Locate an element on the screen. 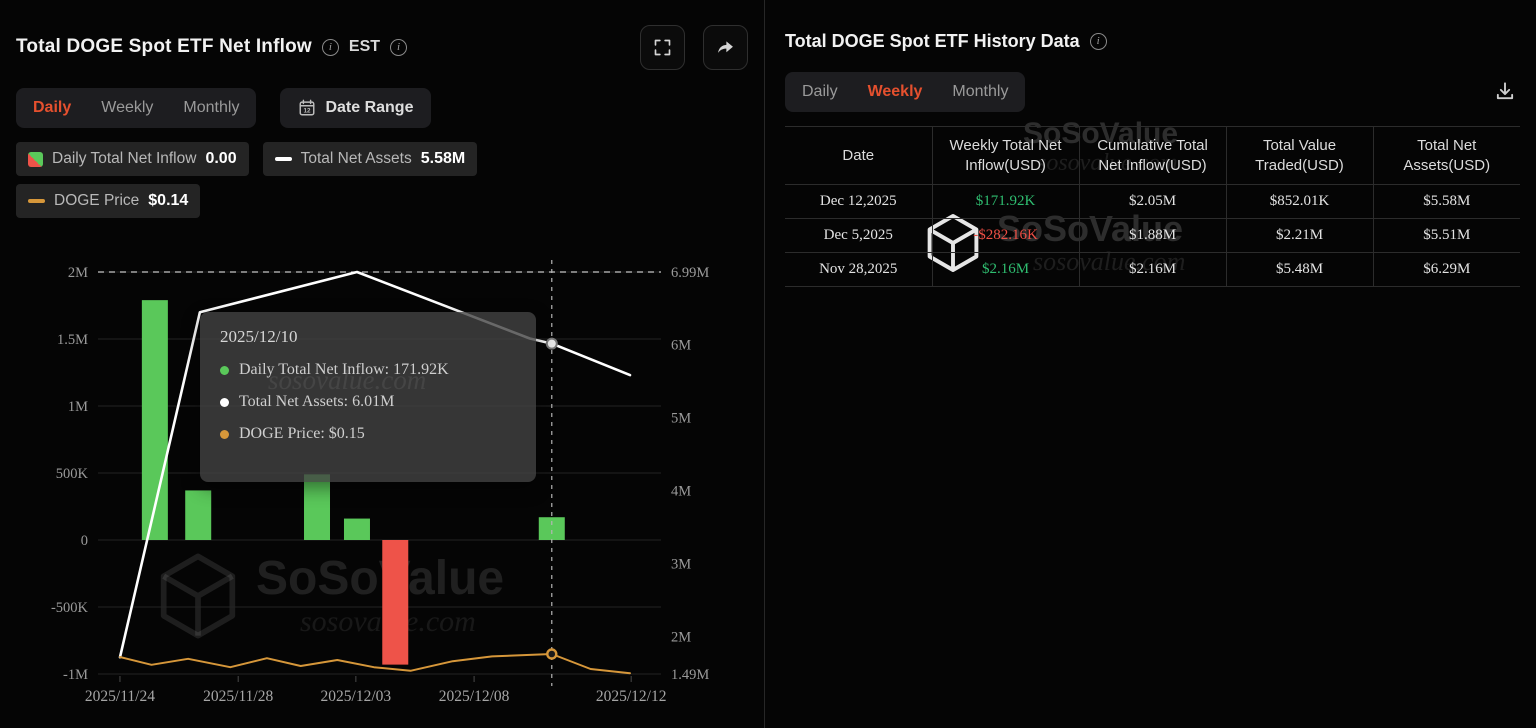 The height and width of the screenshot is (728, 1536). right-axis-label: 1.49M is located at coordinates (690, 675).